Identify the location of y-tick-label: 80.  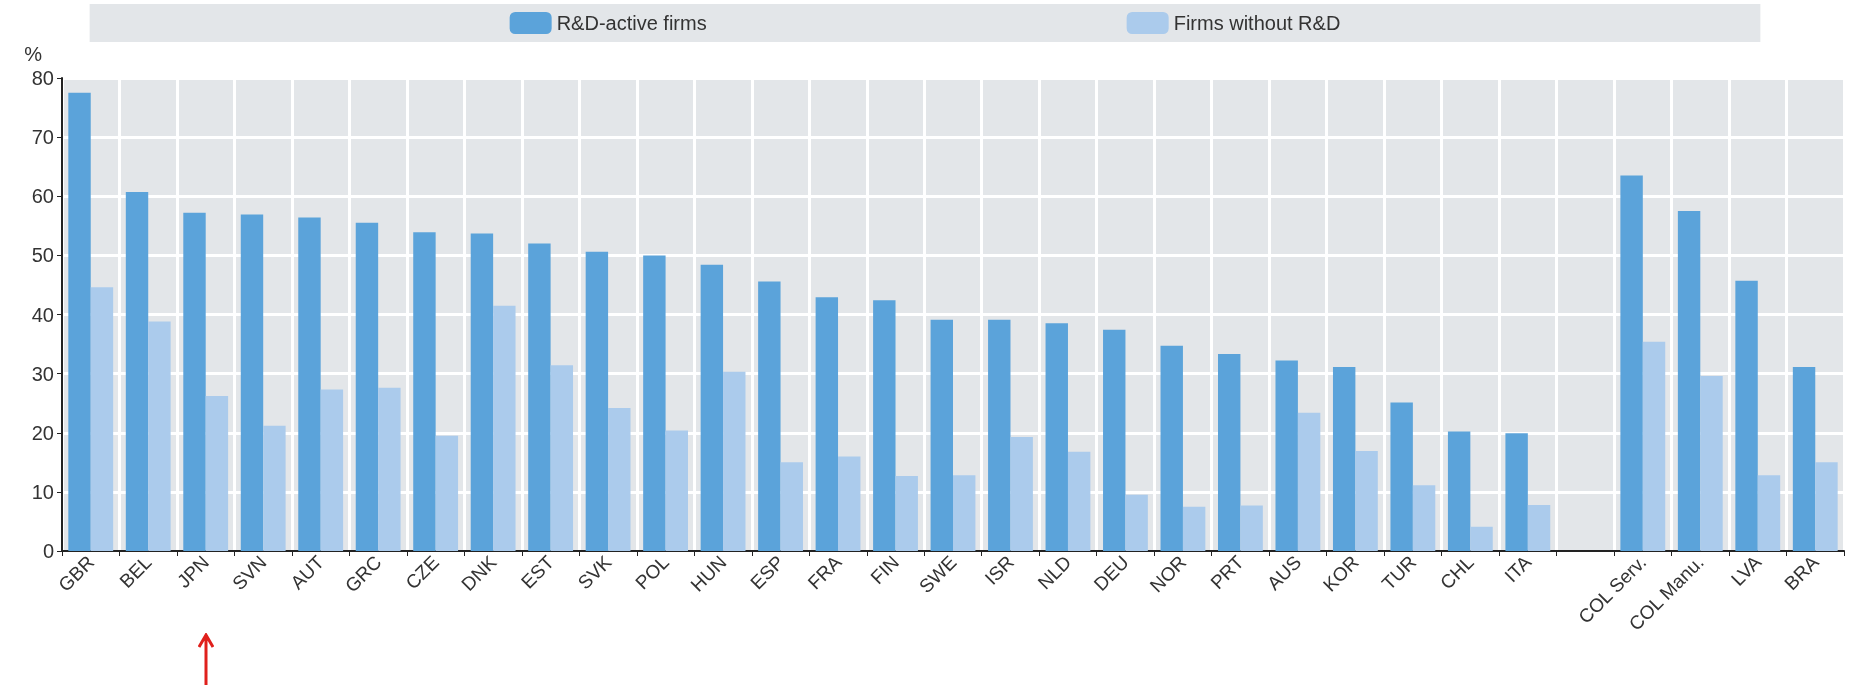
(42, 78).